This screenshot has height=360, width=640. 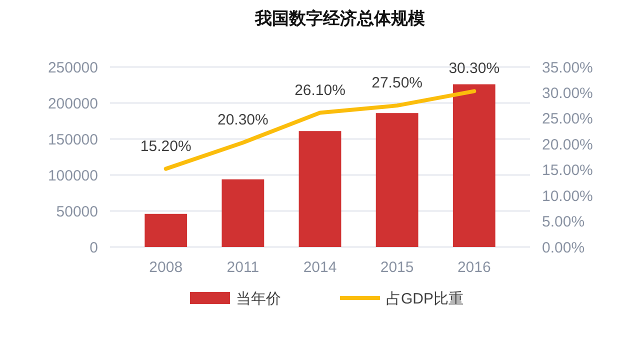 What do you see at coordinates (567, 171) in the screenshot?
I see `y2-tick-label: 15.00%` at bounding box center [567, 171].